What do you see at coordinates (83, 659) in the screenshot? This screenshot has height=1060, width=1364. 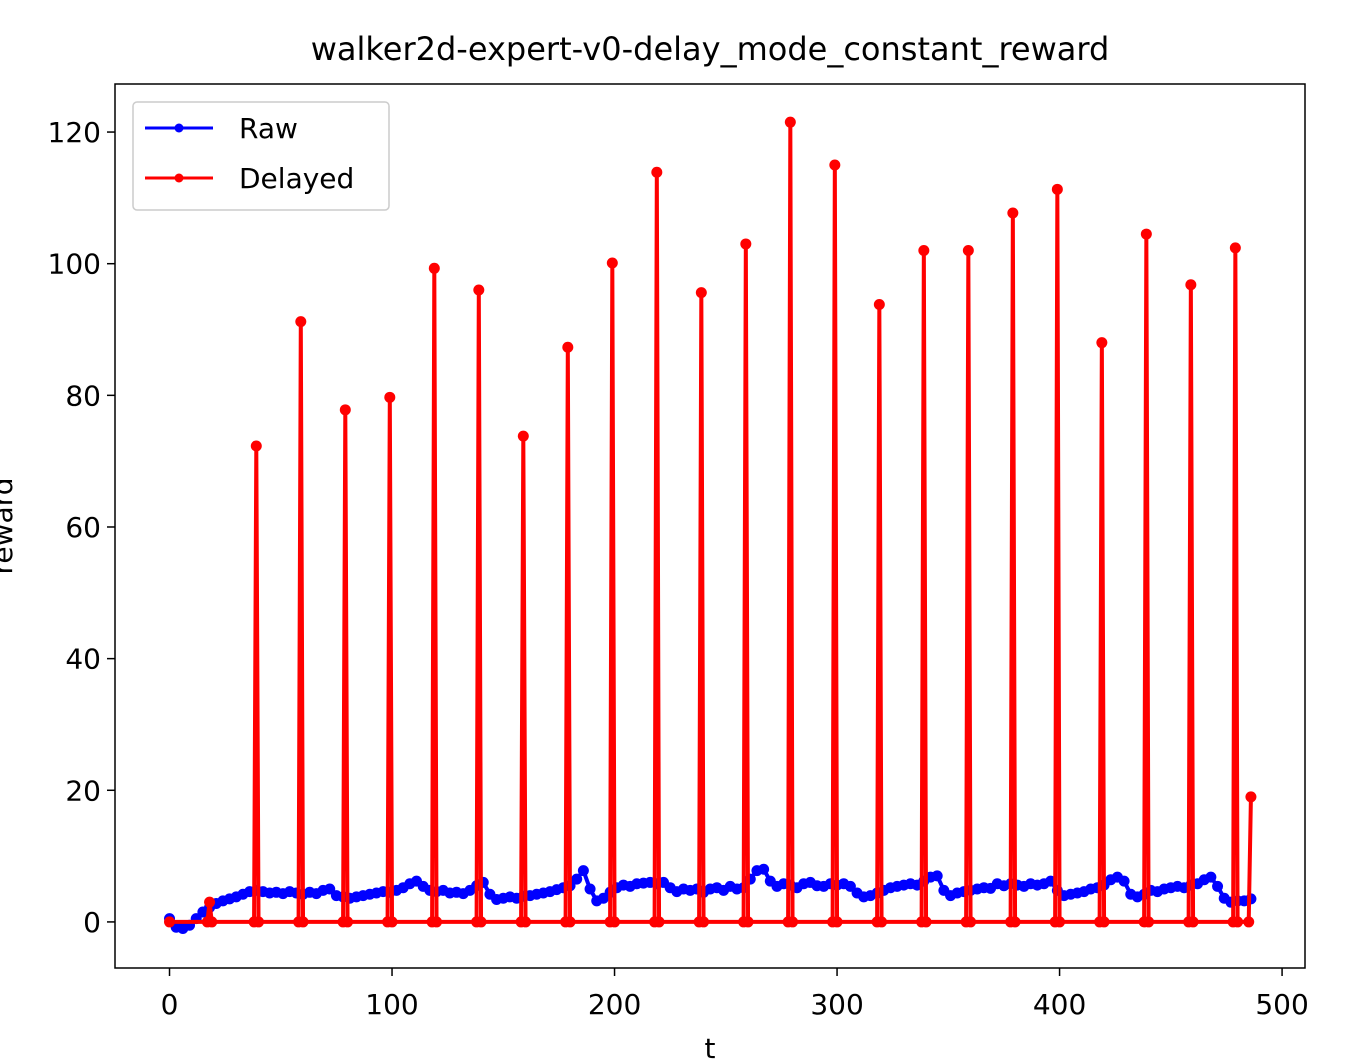 I see `y-tick-label: 40` at bounding box center [83, 659].